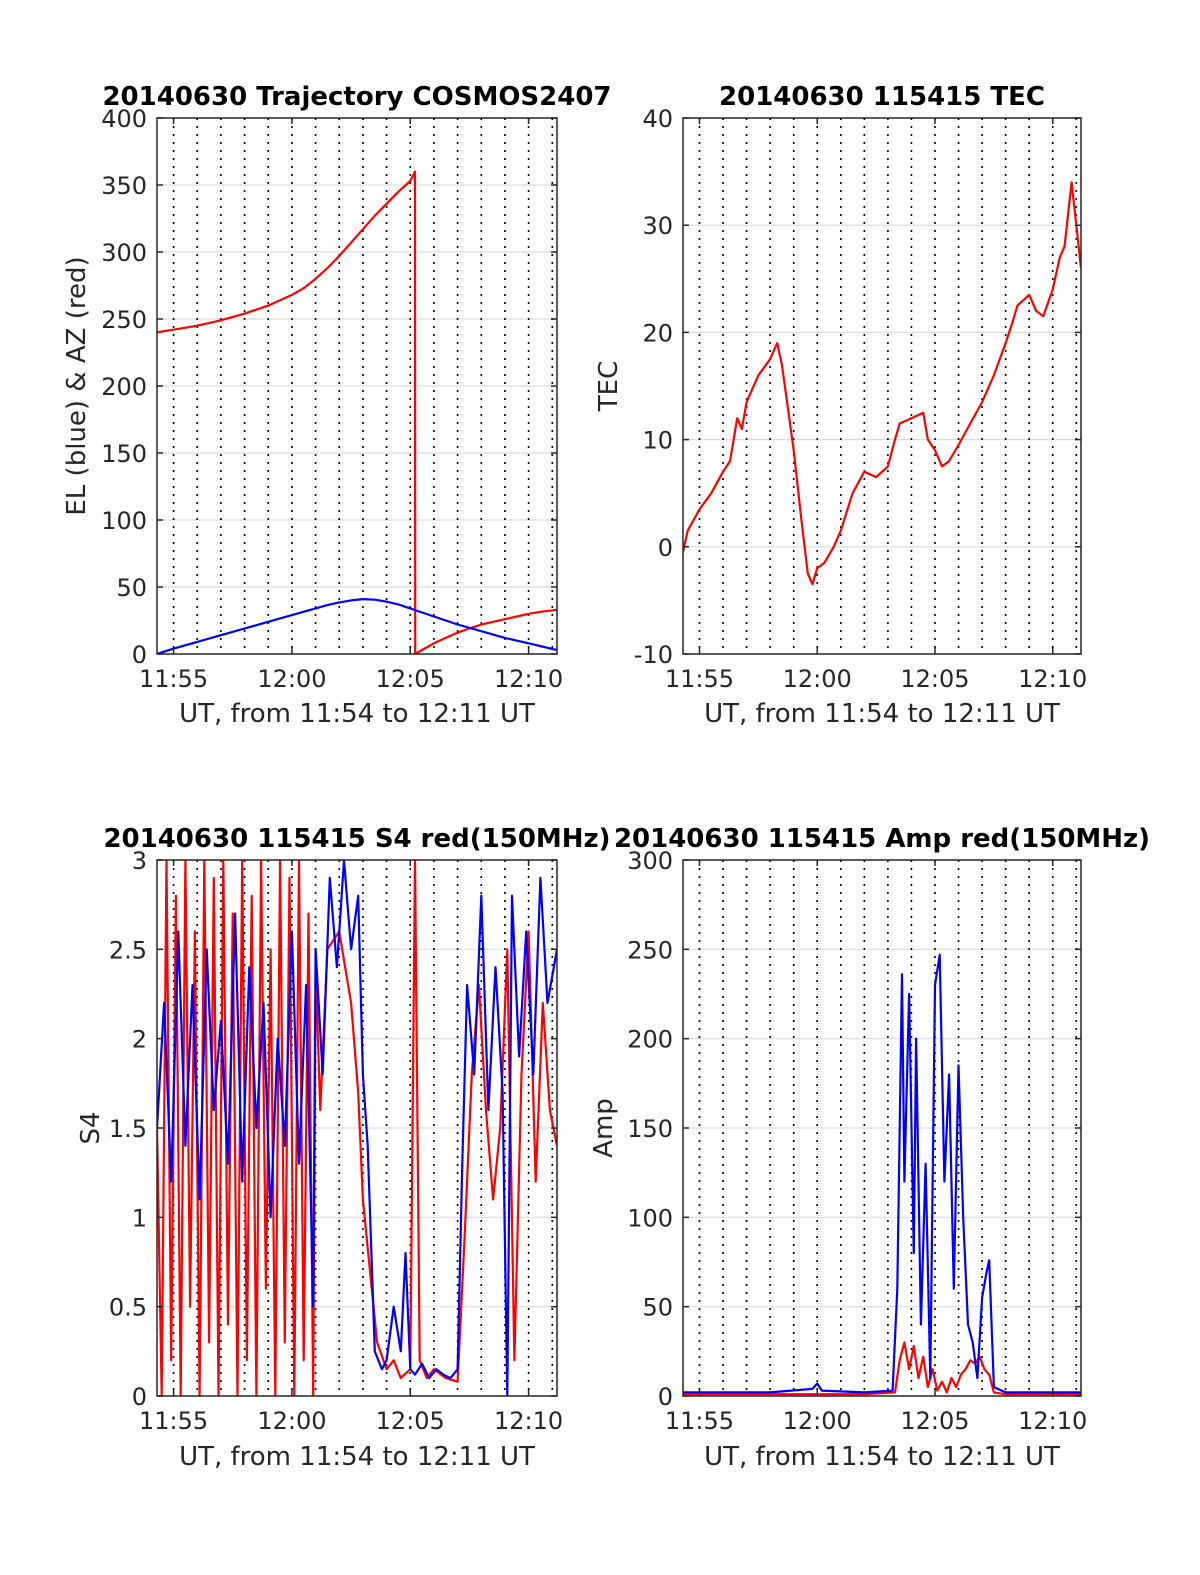 The width and height of the screenshot is (1200, 1575). I want to click on trajectory-series, so click(357, 412).